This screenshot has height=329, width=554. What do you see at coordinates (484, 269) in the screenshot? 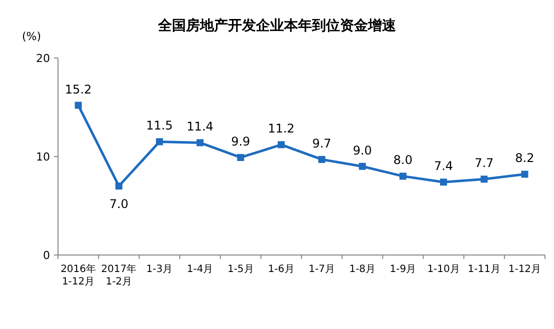
I see `x-tick-label: 1-11月` at bounding box center [484, 269].